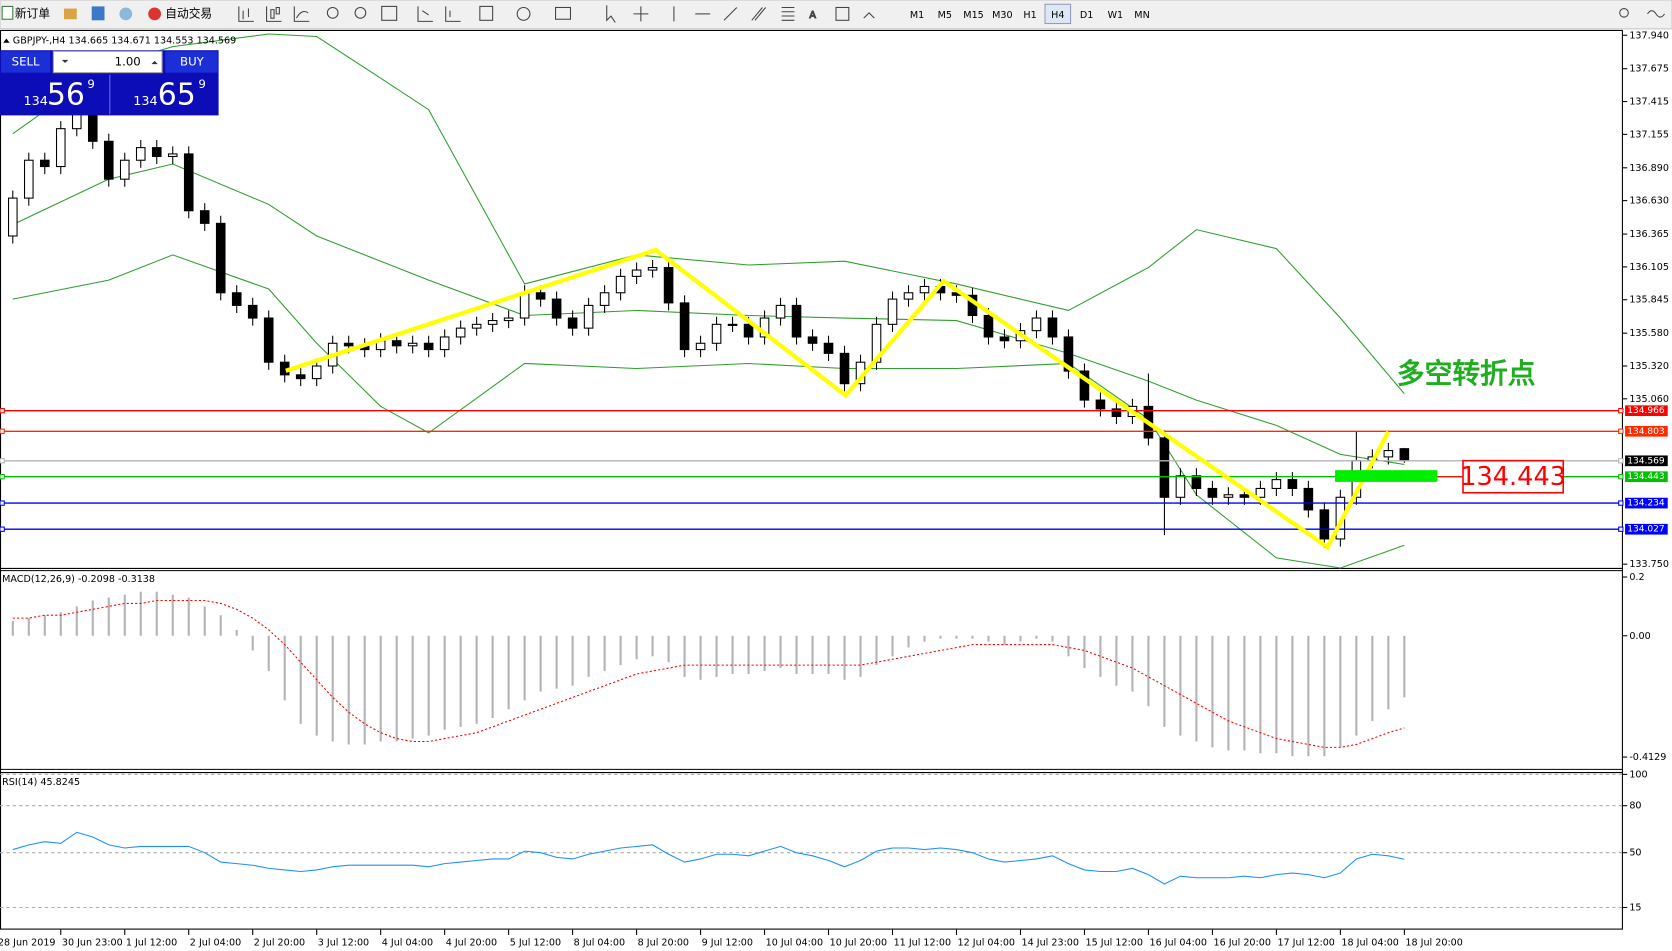  What do you see at coordinates (109, 83) in the screenshot?
I see `one-click-trading: SELL 1.00 BUY 134 56 9 134 65 9` at bounding box center [109, 83].